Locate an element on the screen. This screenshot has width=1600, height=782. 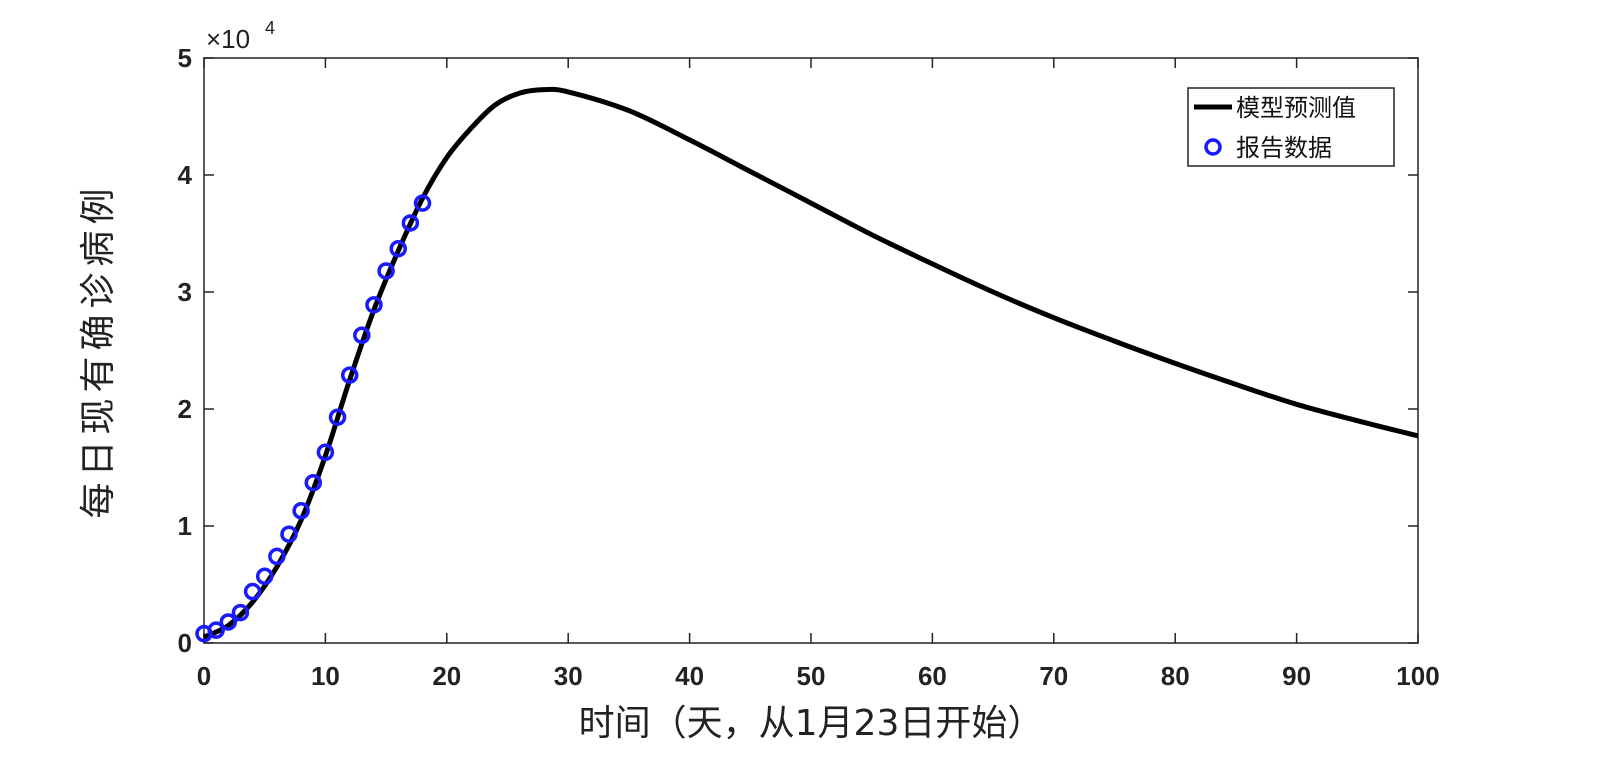
legend-box is located at coordinates (1291, 127).